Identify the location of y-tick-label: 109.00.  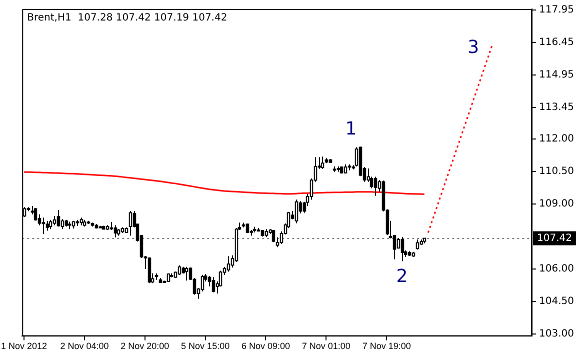
(556, 204).